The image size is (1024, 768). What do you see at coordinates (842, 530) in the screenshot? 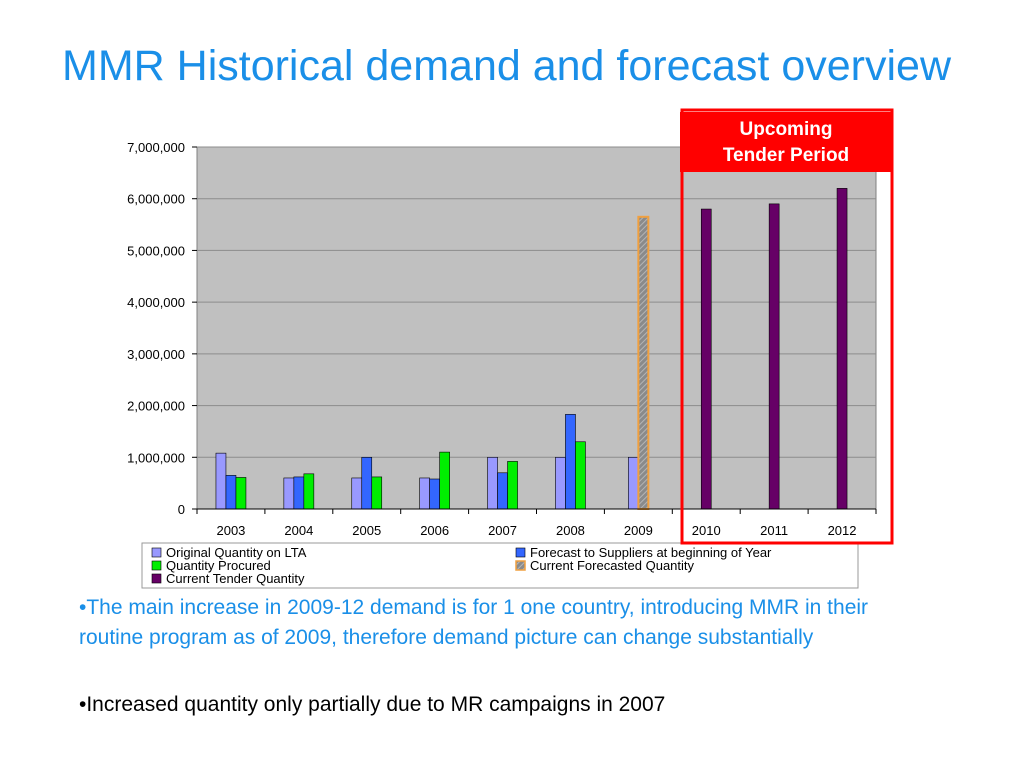
I see `x-tick-label: 2012` at bounding box center [842, 530].